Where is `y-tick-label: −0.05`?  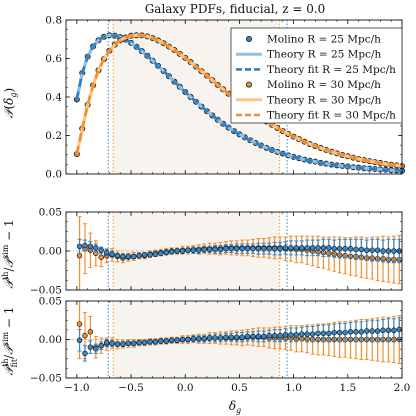
y-tick-label: −0.05 is located at coordinates (46, 379).